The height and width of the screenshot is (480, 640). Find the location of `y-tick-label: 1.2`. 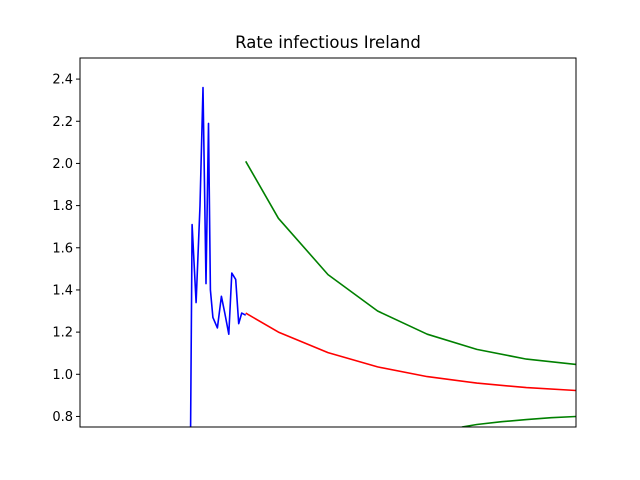

y-tick-label: 1.2 is located at coordinates (62, 333).